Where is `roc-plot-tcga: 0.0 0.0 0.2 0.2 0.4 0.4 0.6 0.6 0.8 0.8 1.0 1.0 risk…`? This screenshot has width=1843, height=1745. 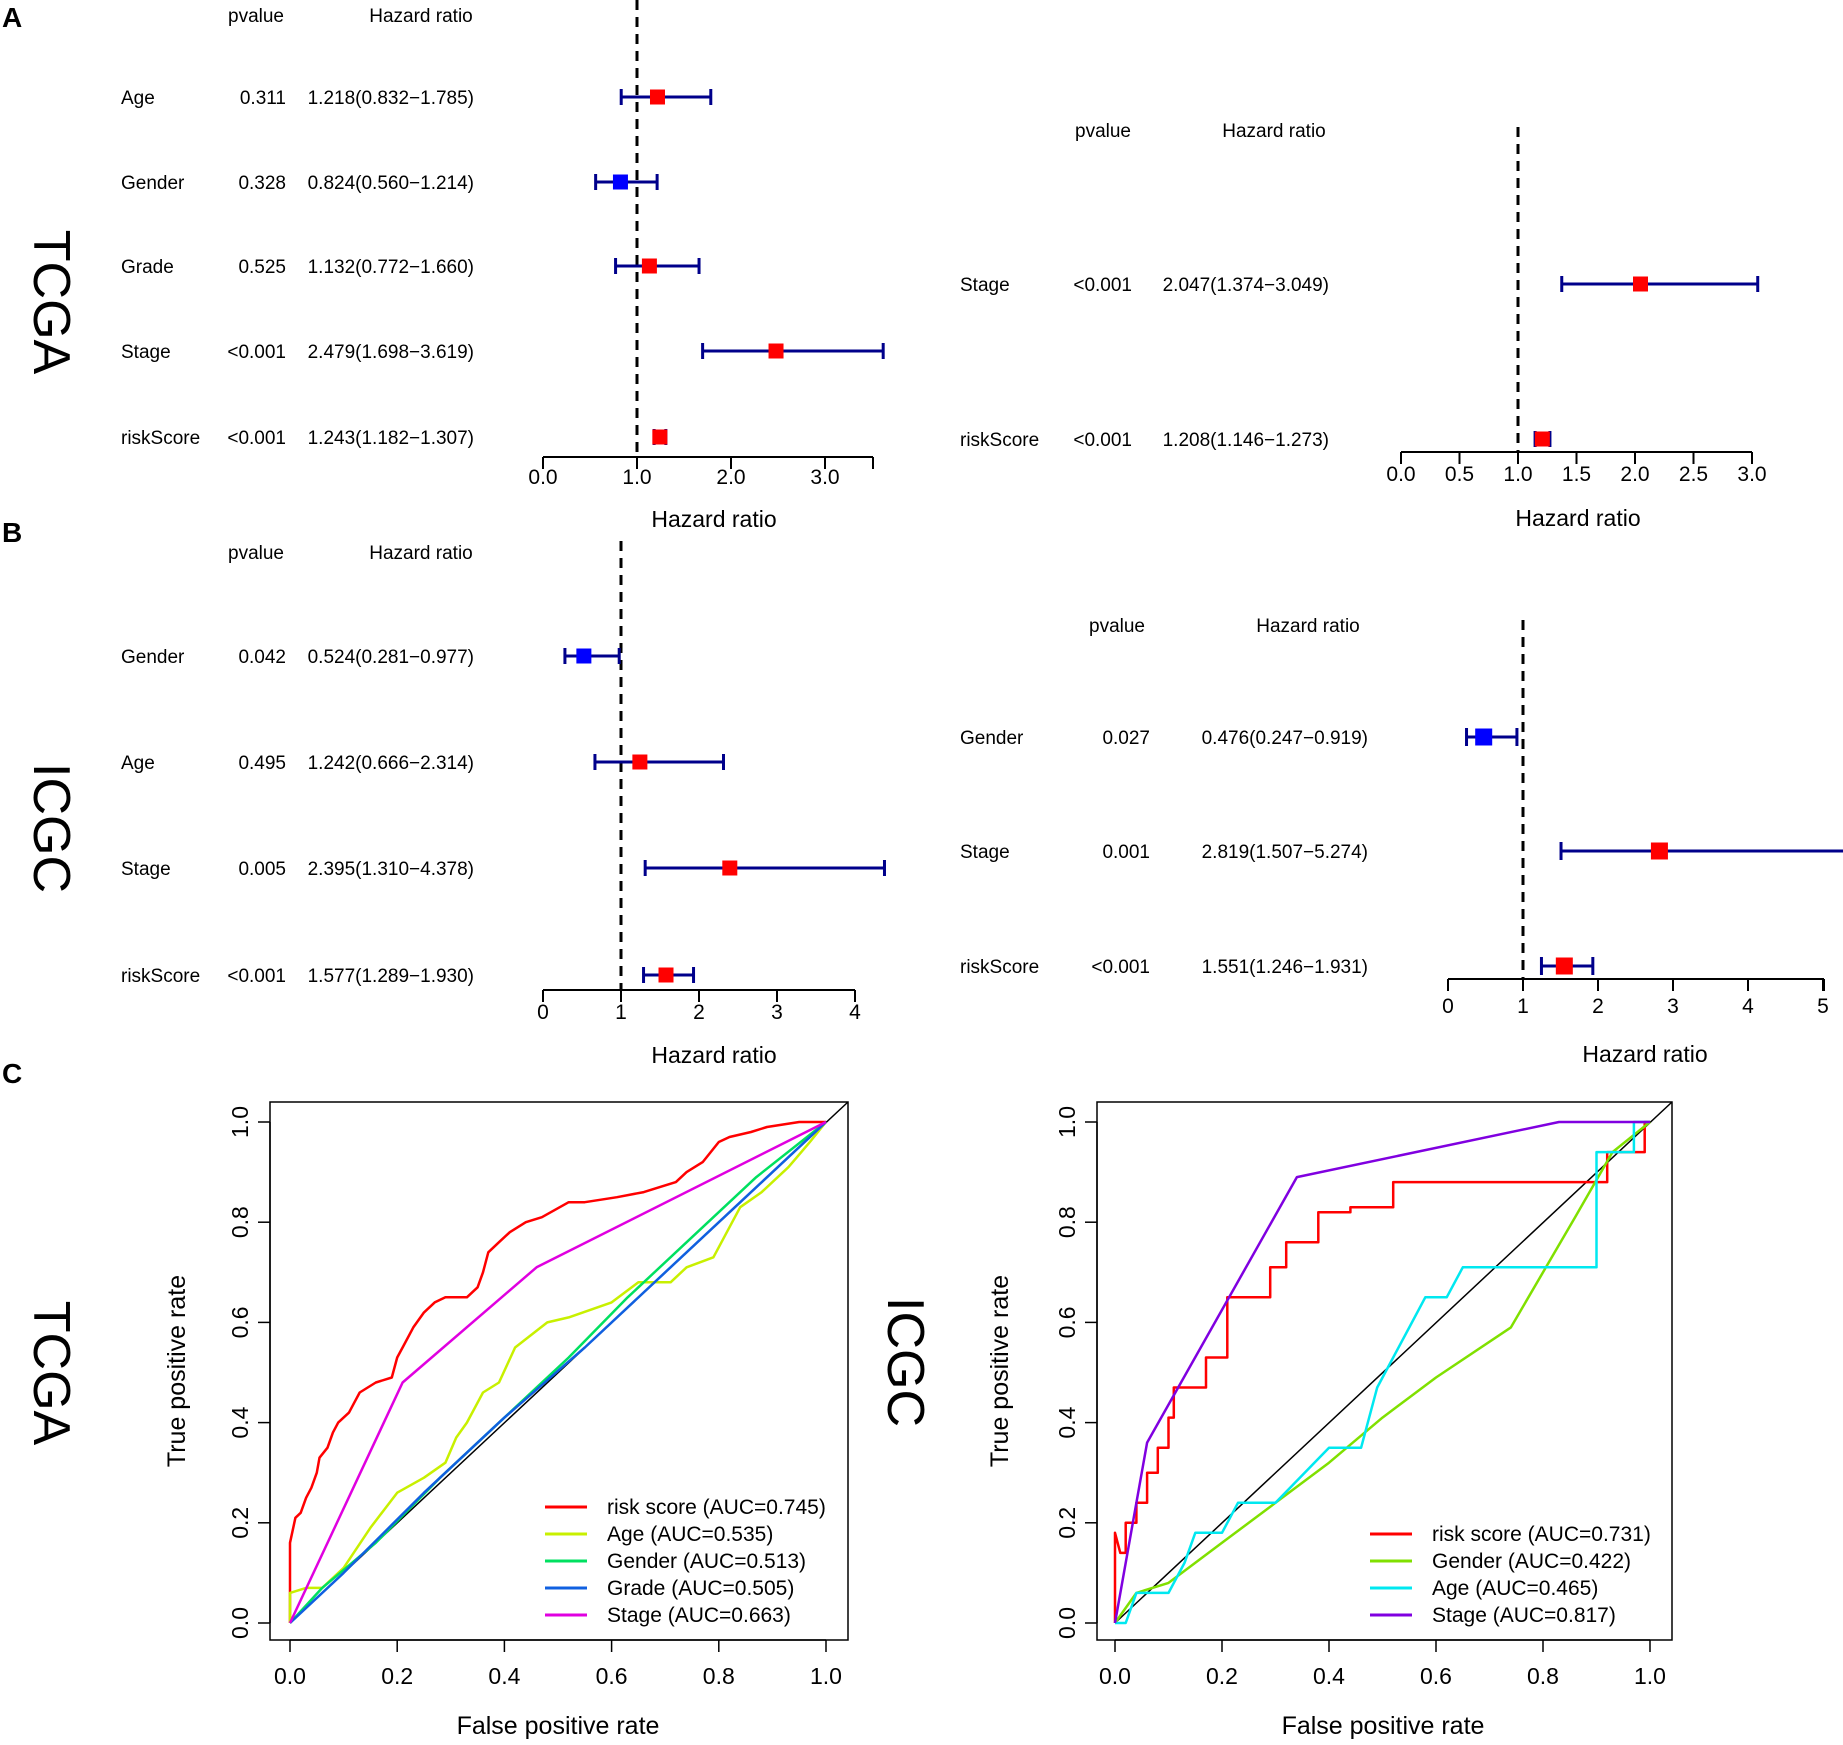 roc-plot-tcga: 0.0 0.0 0.2 0.2 0.4 0.4 0.6 0.6 0.8 0.8 1.0 1.0 risk… is located at coordinates (506, 1420).